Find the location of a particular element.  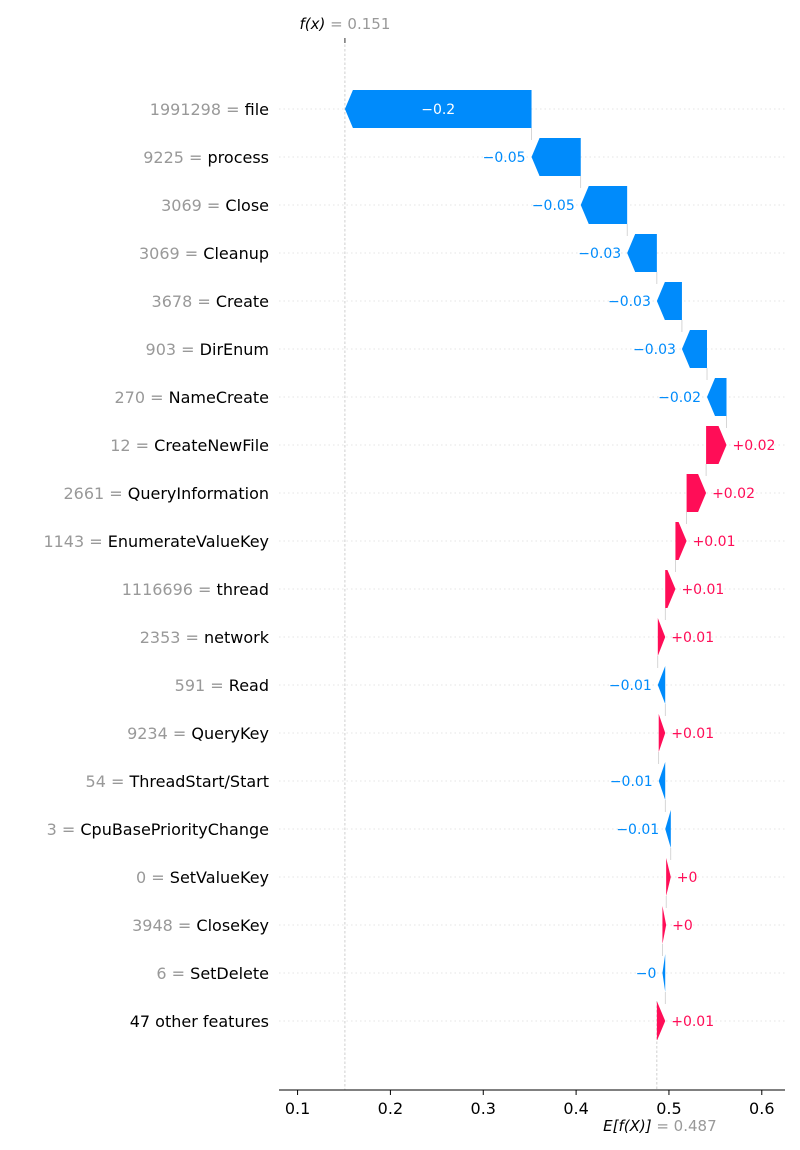

feature-name: 47 other features is located at coordinates (199, 1021).